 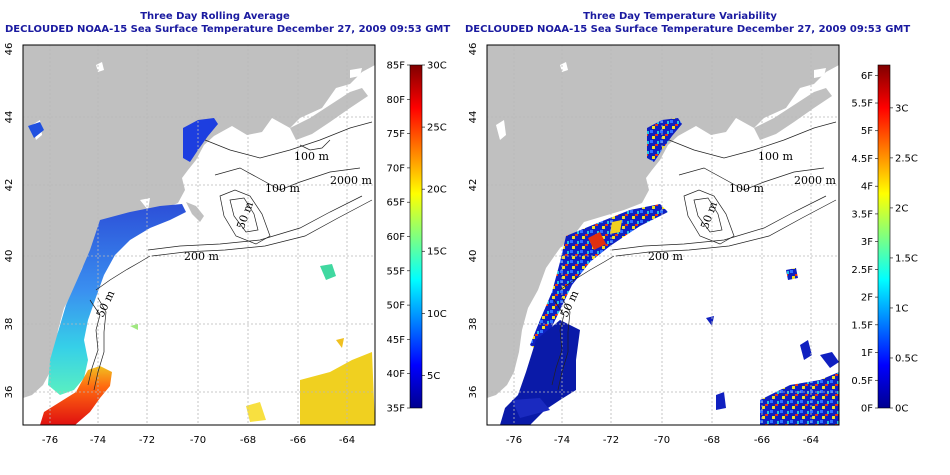 I want to click on right-x-axis: -76 -74 -72 -70 -68 -66 -64, so click(x=662, y=440).